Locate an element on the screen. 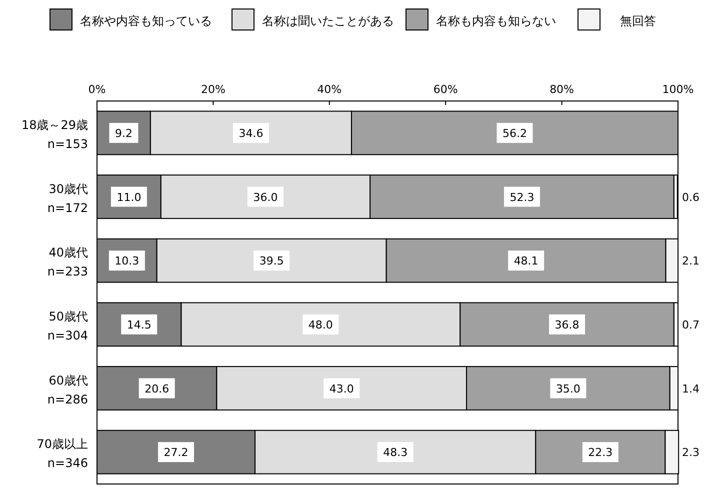  data-label: 10.3 is located at coordinates (127, 261).